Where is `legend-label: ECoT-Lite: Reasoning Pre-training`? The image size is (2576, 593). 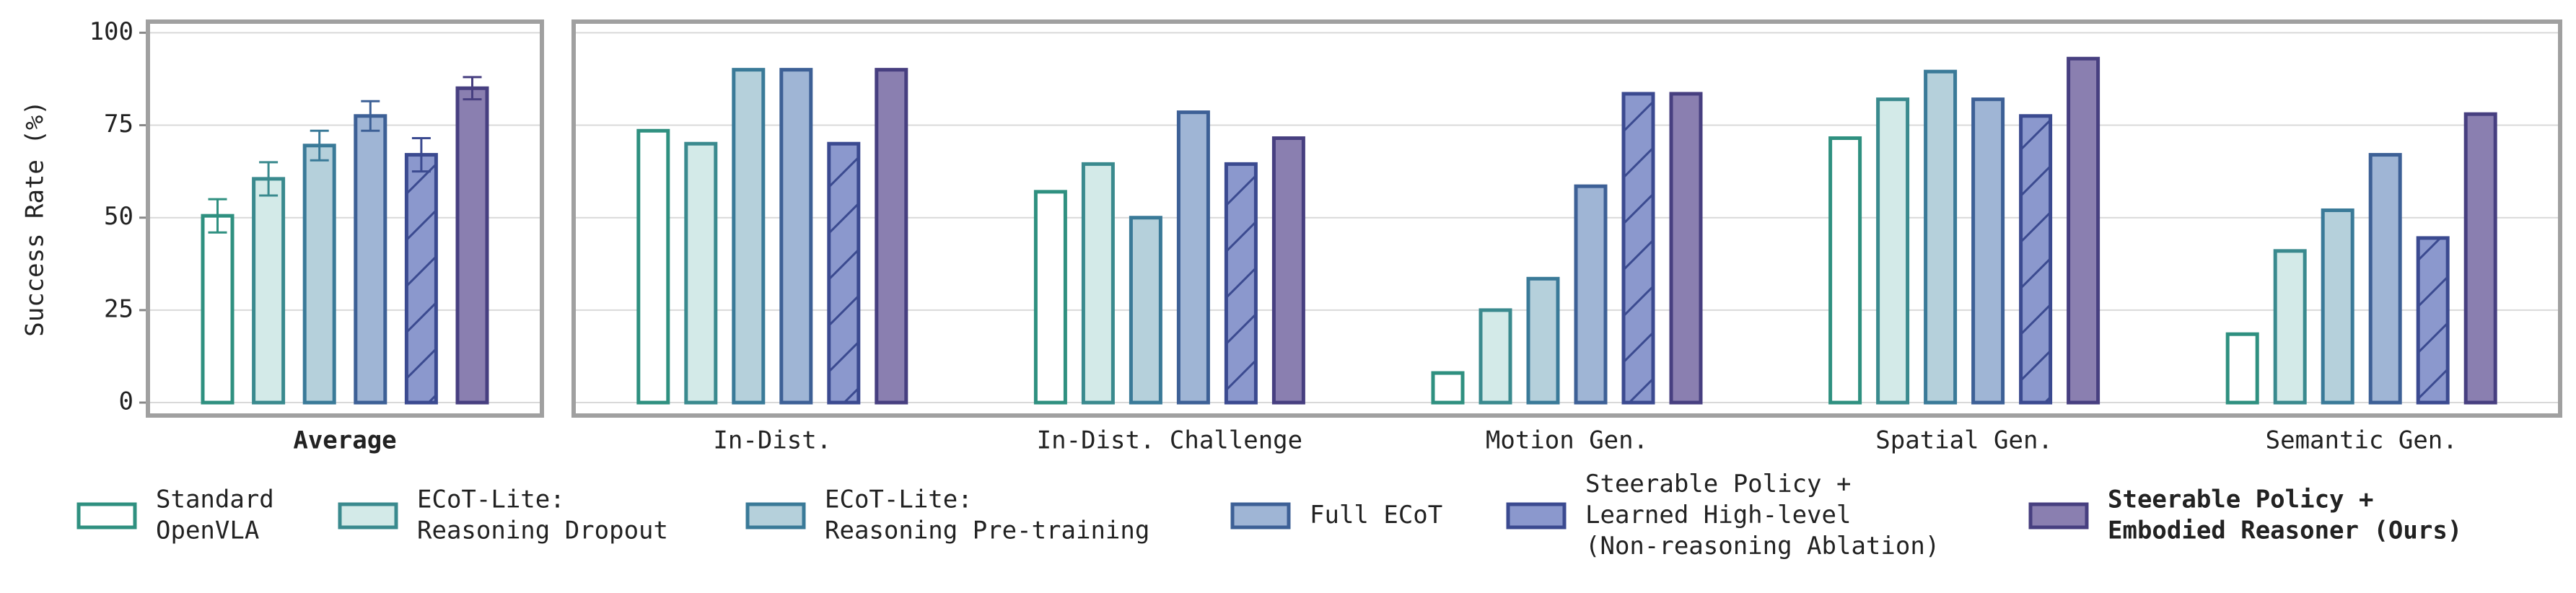 legend-label: ECoT-Lite: Reasoning Pre-training is located at coordinates (987, 515).